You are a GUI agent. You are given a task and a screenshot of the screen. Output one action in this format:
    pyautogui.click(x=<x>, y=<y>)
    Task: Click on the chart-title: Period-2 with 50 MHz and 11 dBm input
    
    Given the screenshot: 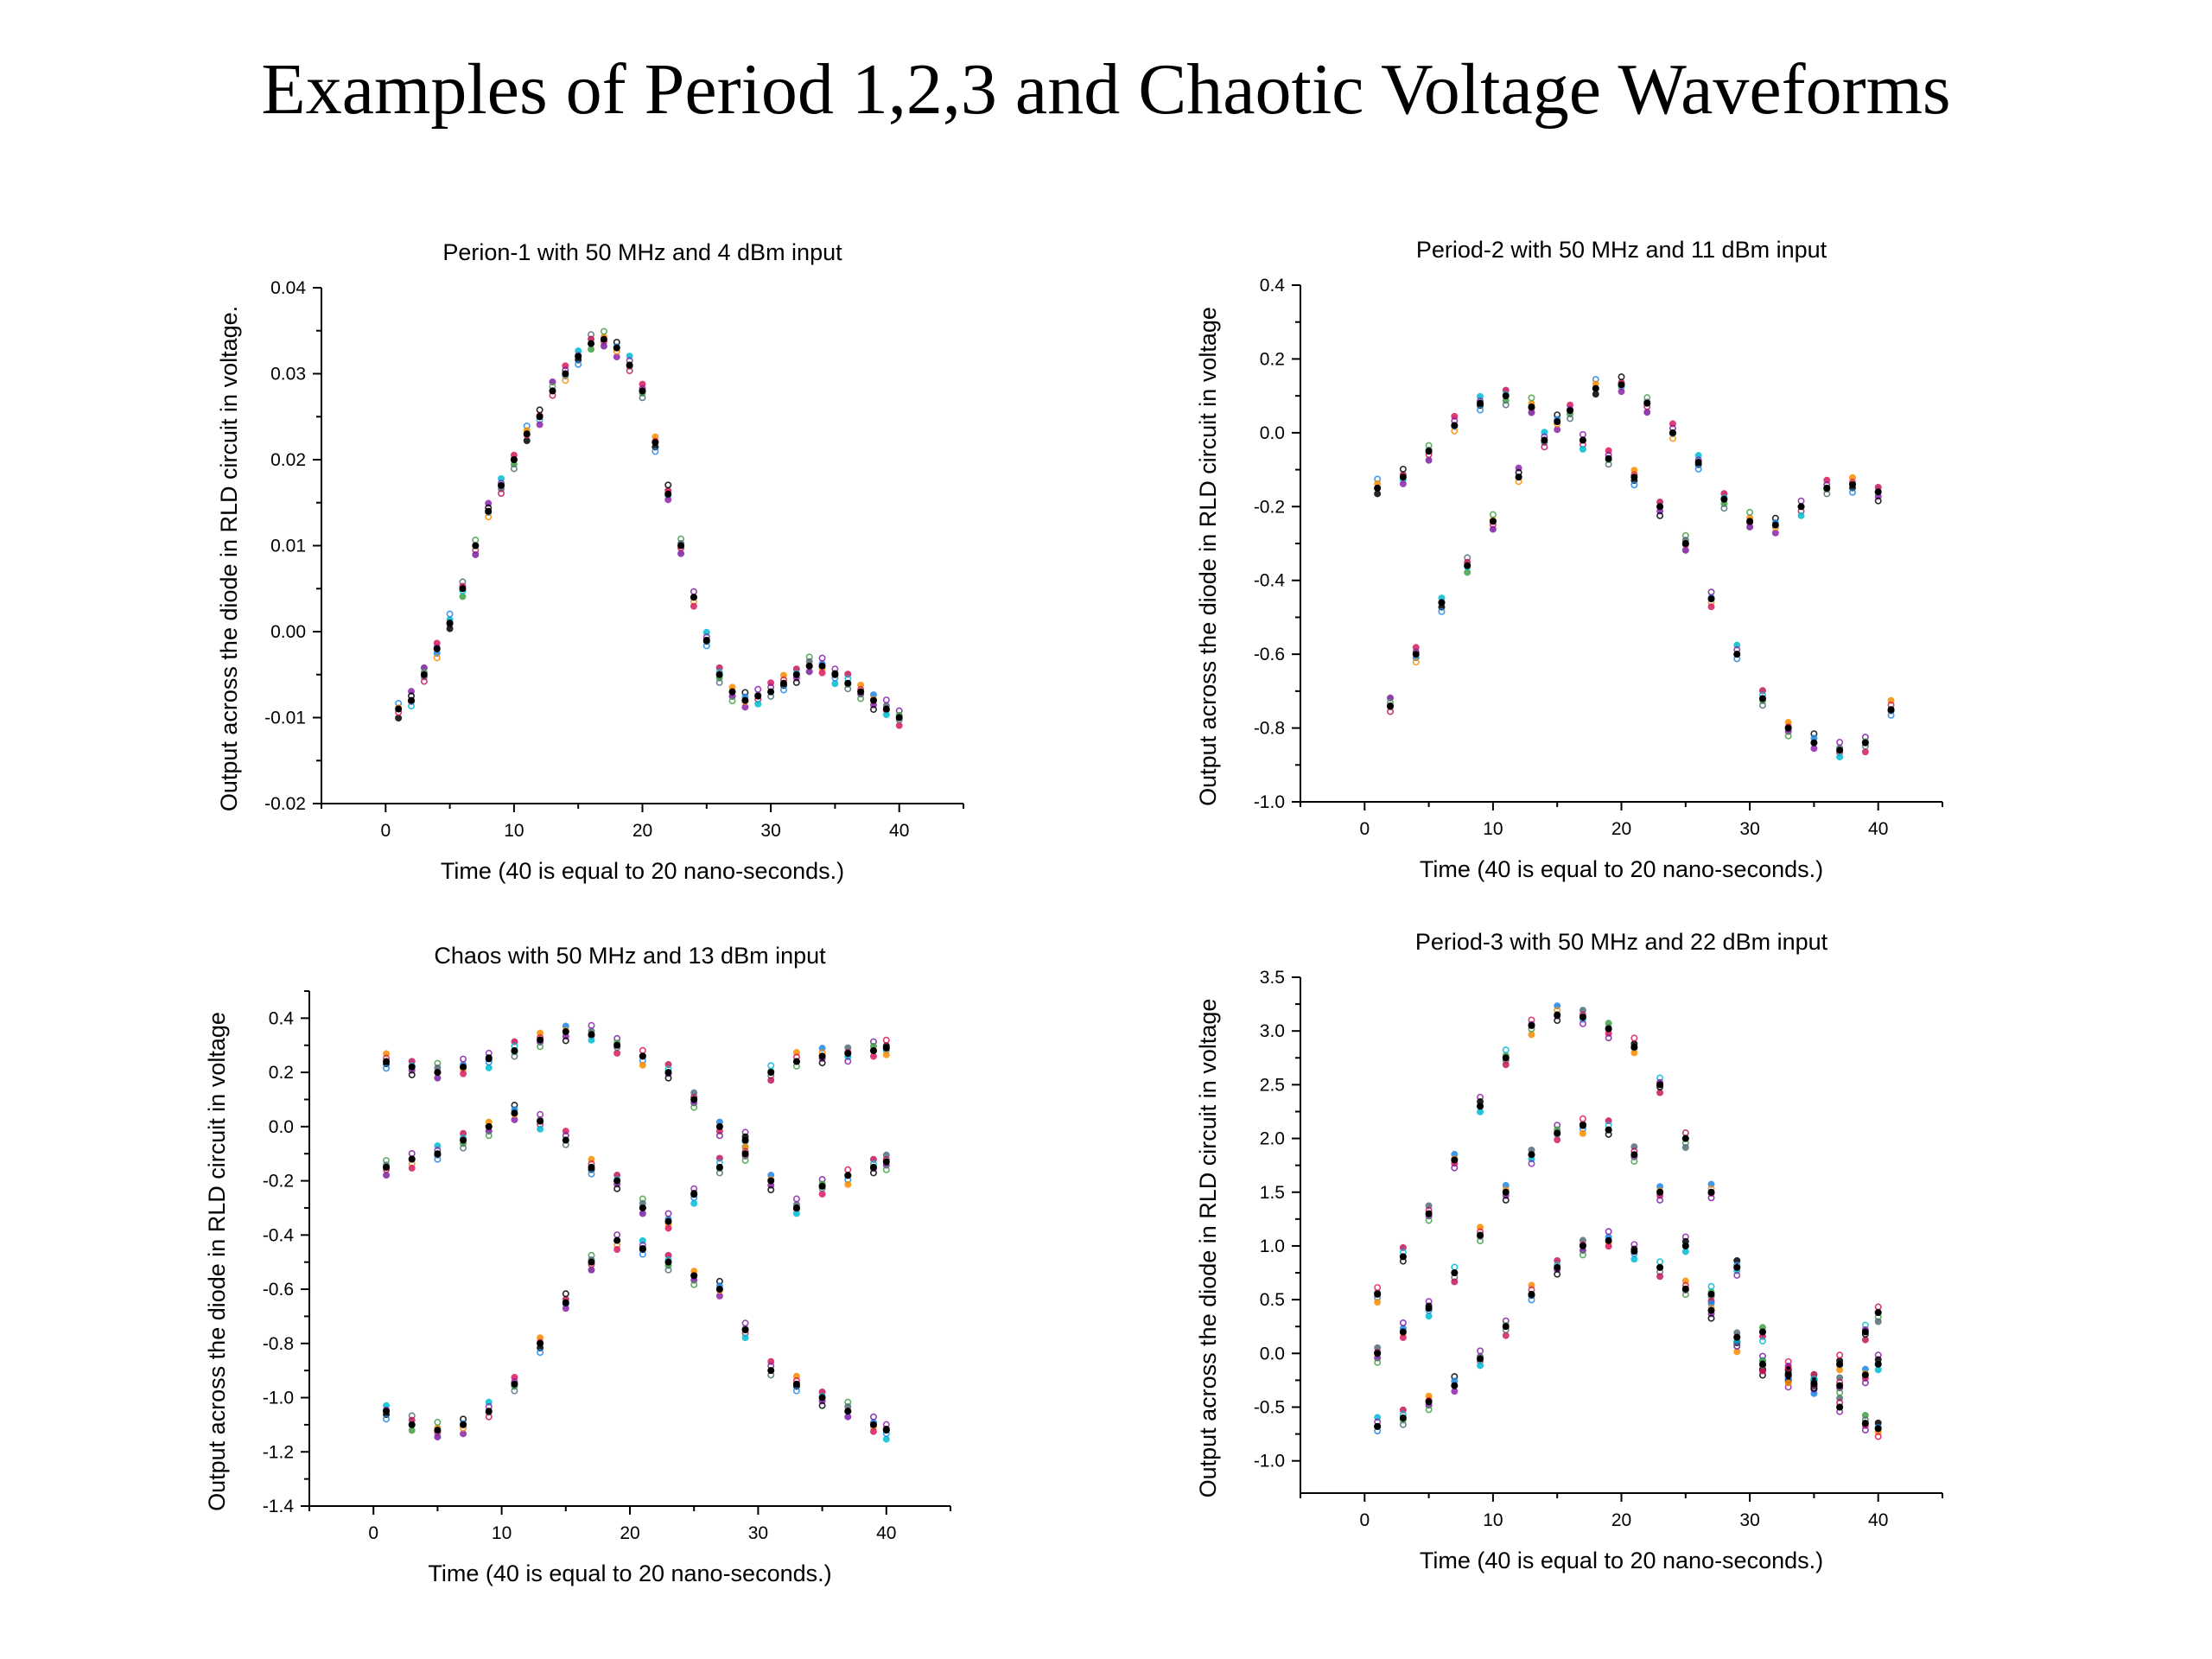 What is the action you would take?
    pyautogui.click(x=1621, y=250)
    